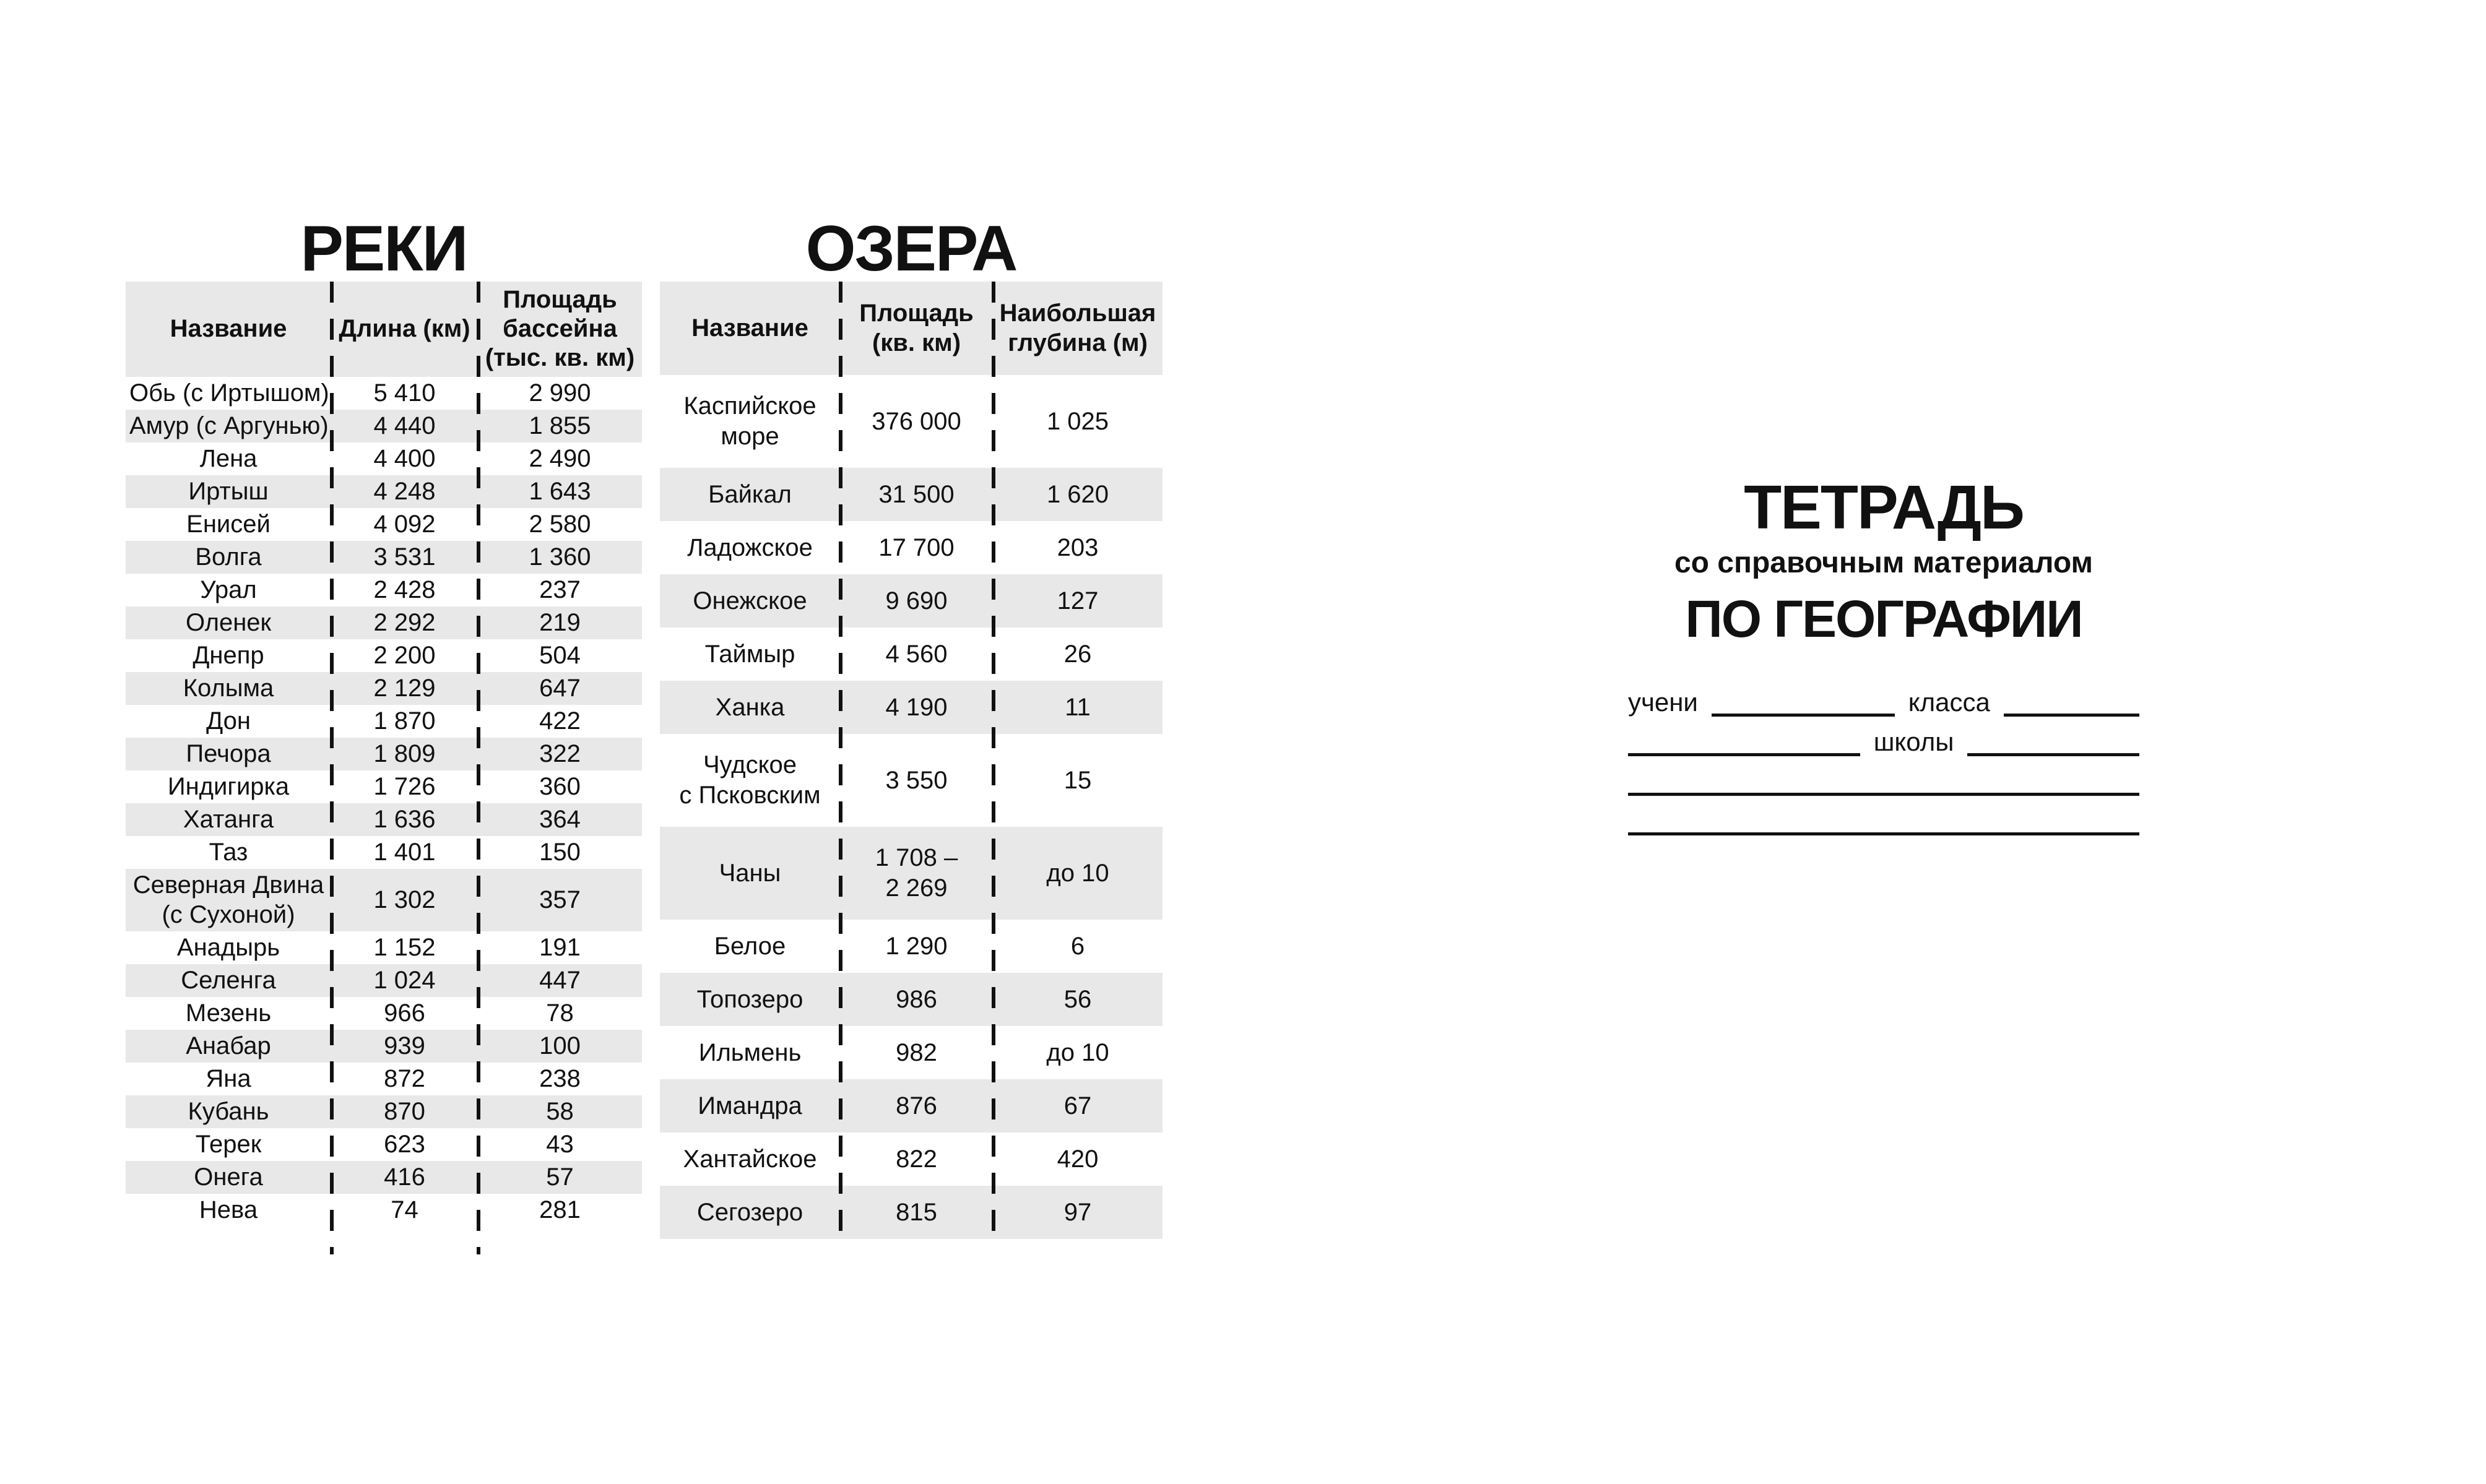 Image resolution: width=2486 pixels, height=1484 pixels. Describe the element at coordinates (229, 753) in the screenshot. I see `table-cell: Печора` at that location.